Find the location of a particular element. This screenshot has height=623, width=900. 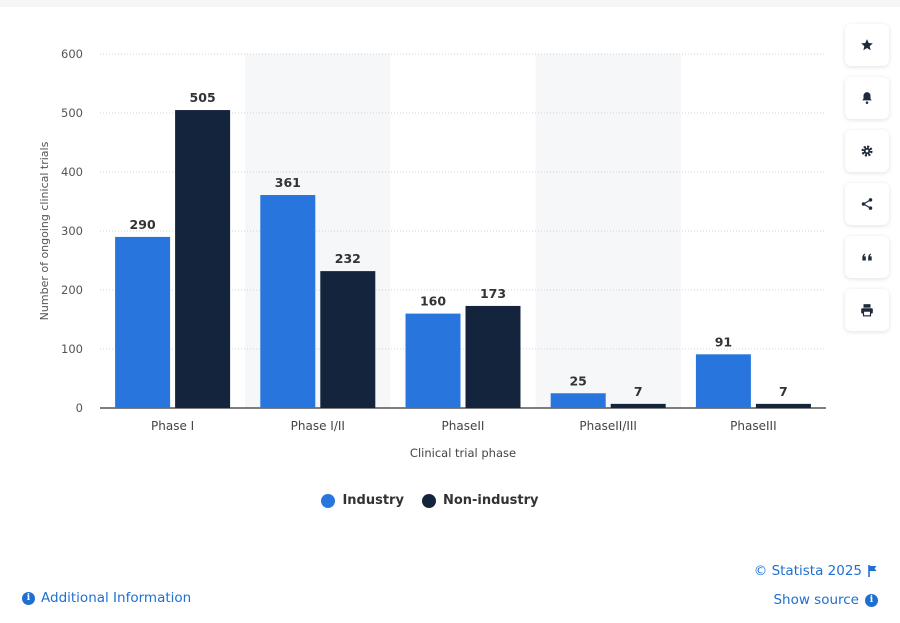

flag-icon is located at coordinates (872, 571).